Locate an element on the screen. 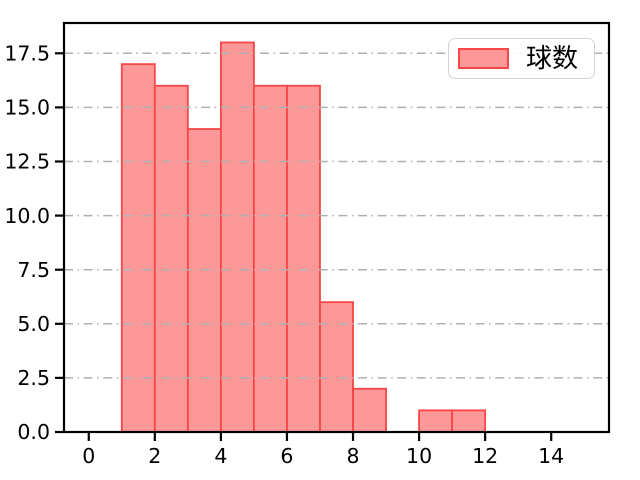  x-tick-label: 14 is located at coordinates (551, 456).